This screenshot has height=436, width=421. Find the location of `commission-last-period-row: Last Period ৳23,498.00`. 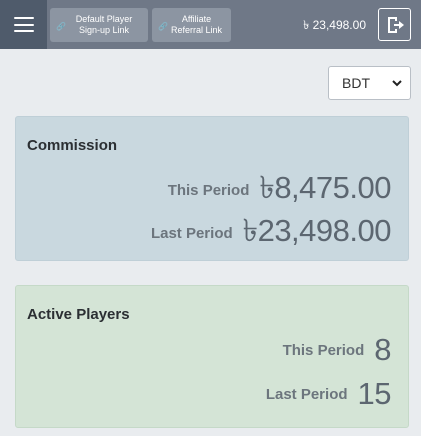

commission-last-period-row: Last Period ৳23,498.00 is located at coordinates (271, 233).